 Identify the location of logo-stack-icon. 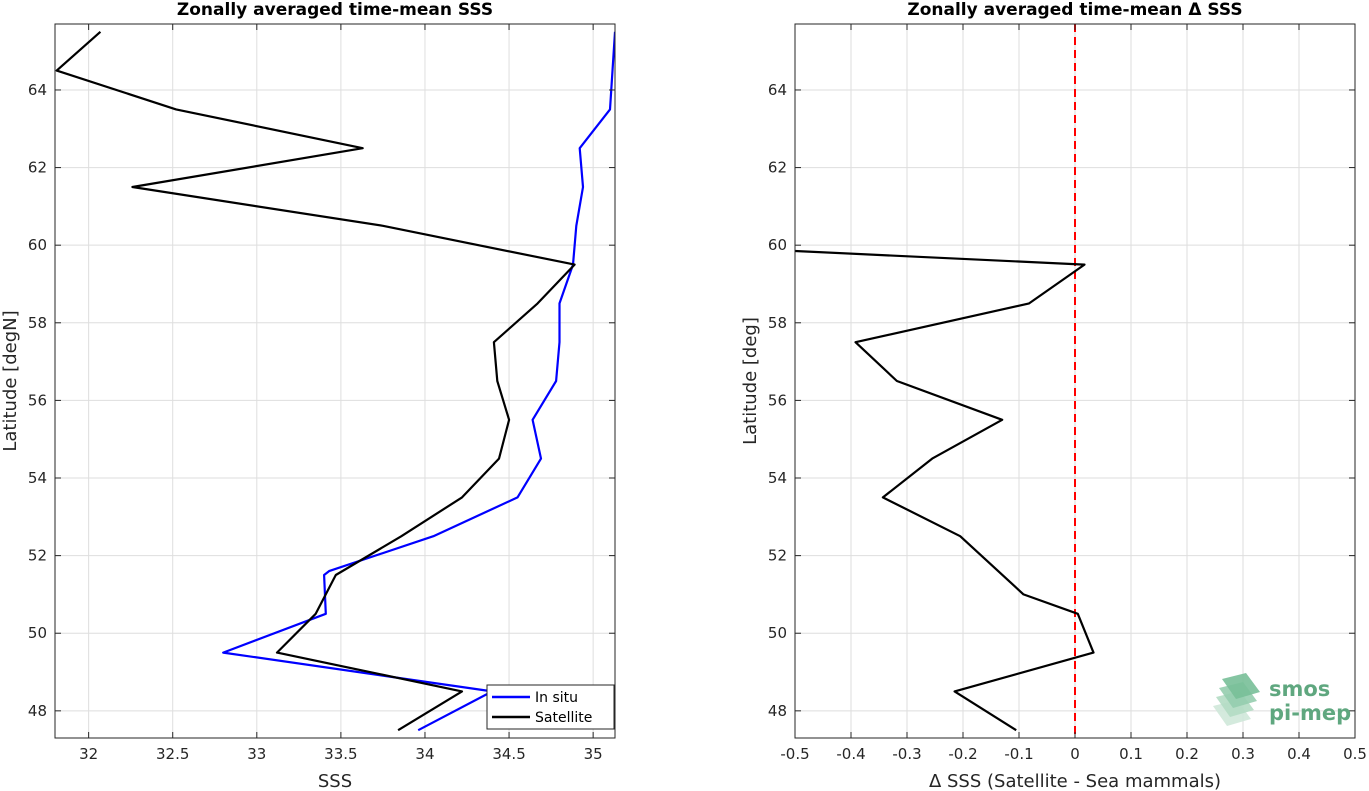
(1236, 699).